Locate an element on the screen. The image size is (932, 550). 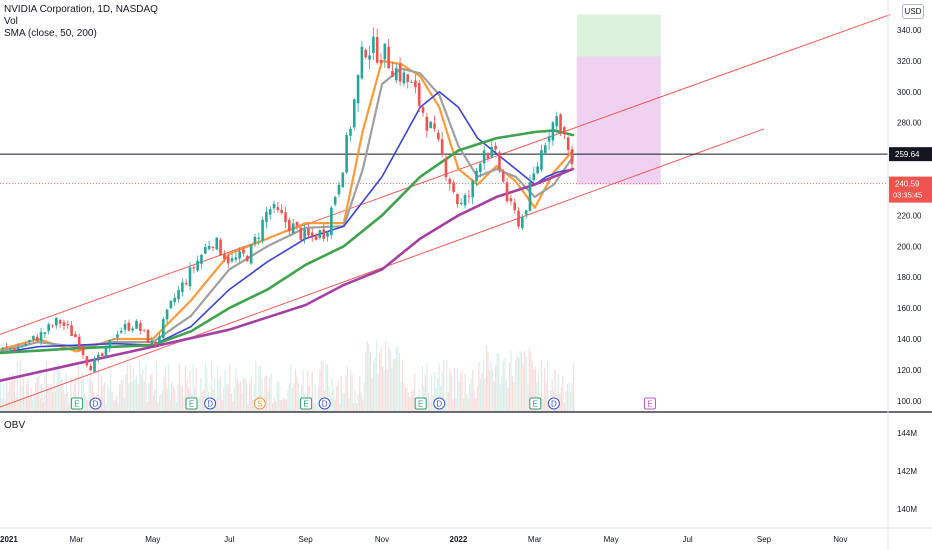
symbol-title: NVIDIA Corporation, 1D, NASDAQ is located at coordinates (81, 9).